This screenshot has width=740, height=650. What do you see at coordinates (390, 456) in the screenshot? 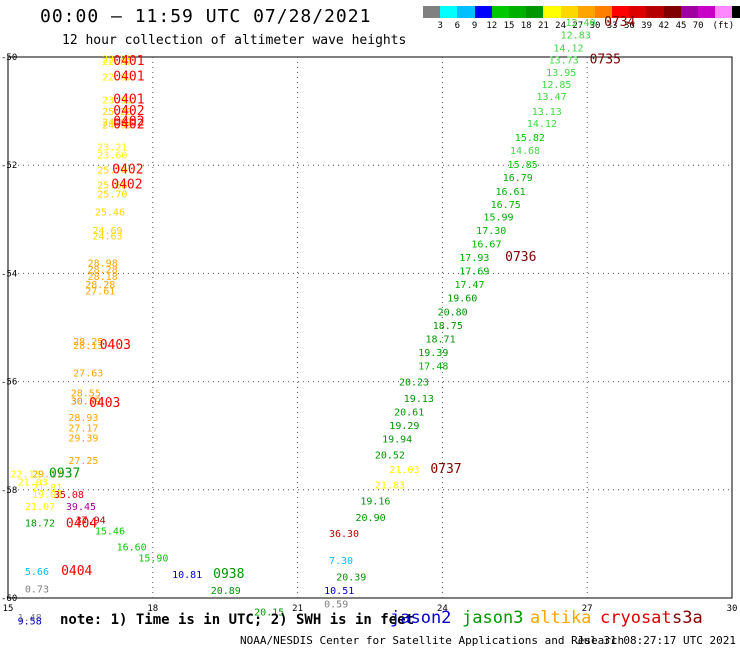
I see `wave-height-label: 20.52` at bounding box center [390, 456].